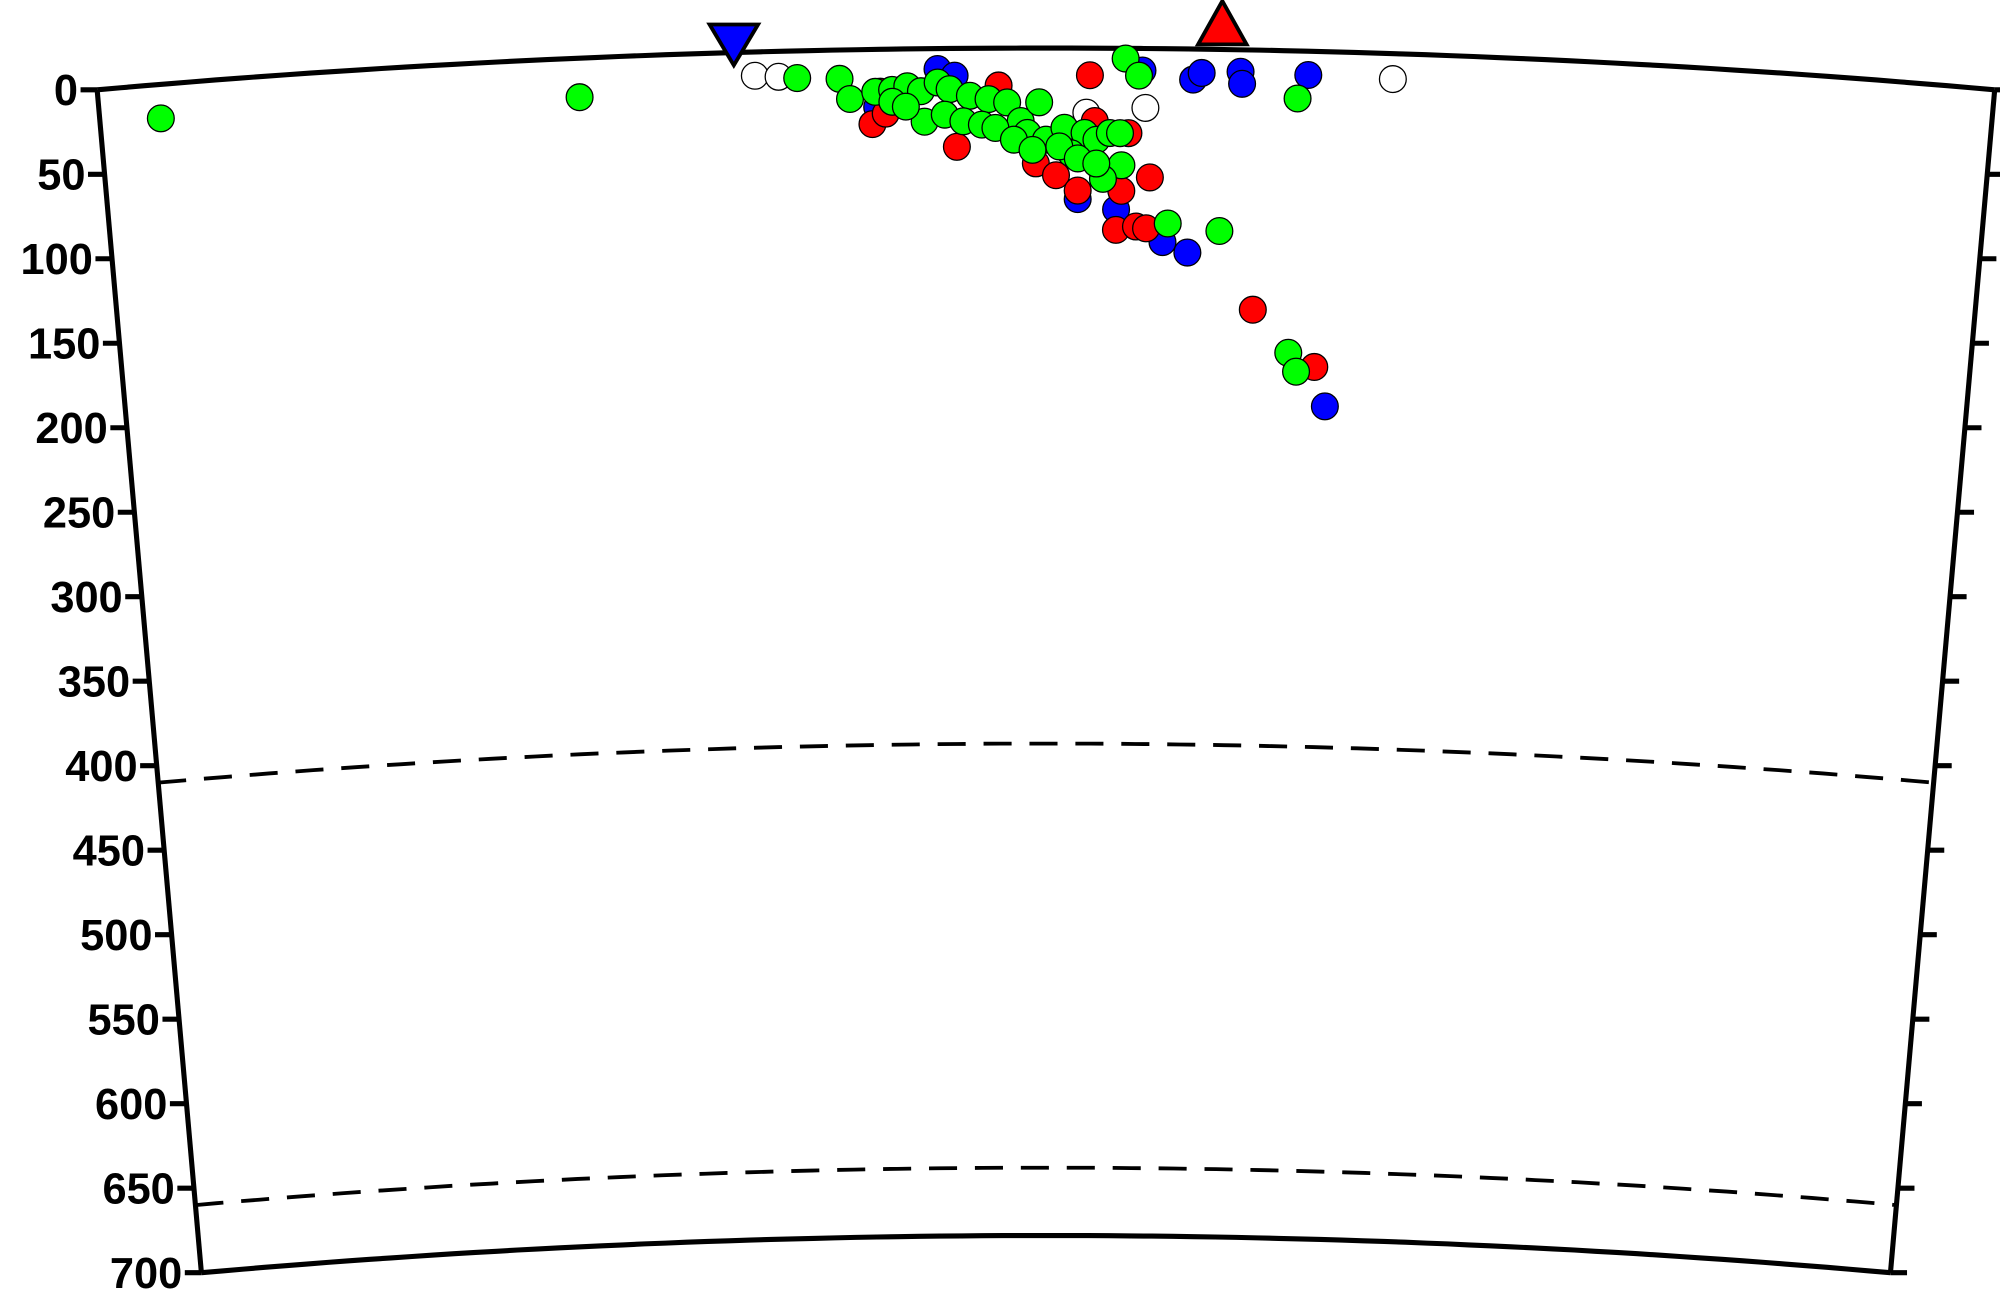 This screenshot has height=1300, width=2000. I want to click on bottom-arc, so click(1046, 1254).